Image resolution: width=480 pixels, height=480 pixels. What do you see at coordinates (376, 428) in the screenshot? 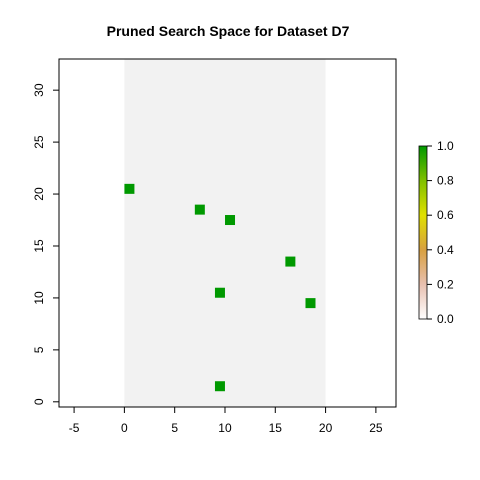
I see `x-tick-label-6: 25` at bounding box center [376, 428].